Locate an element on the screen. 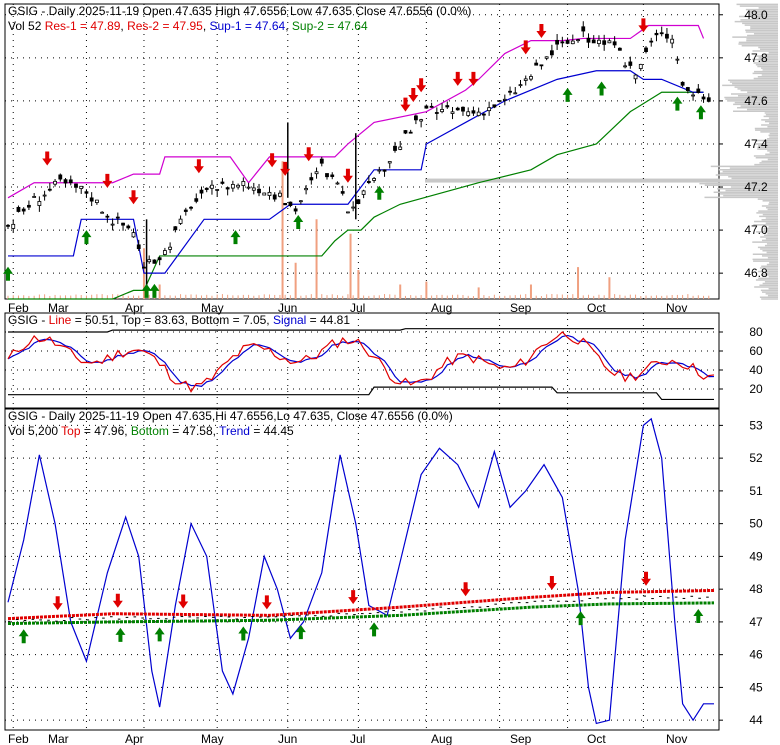 The height and width of the screenshot is (745, 780). x-tick-label: Nov is located at coordinates (676, 738).